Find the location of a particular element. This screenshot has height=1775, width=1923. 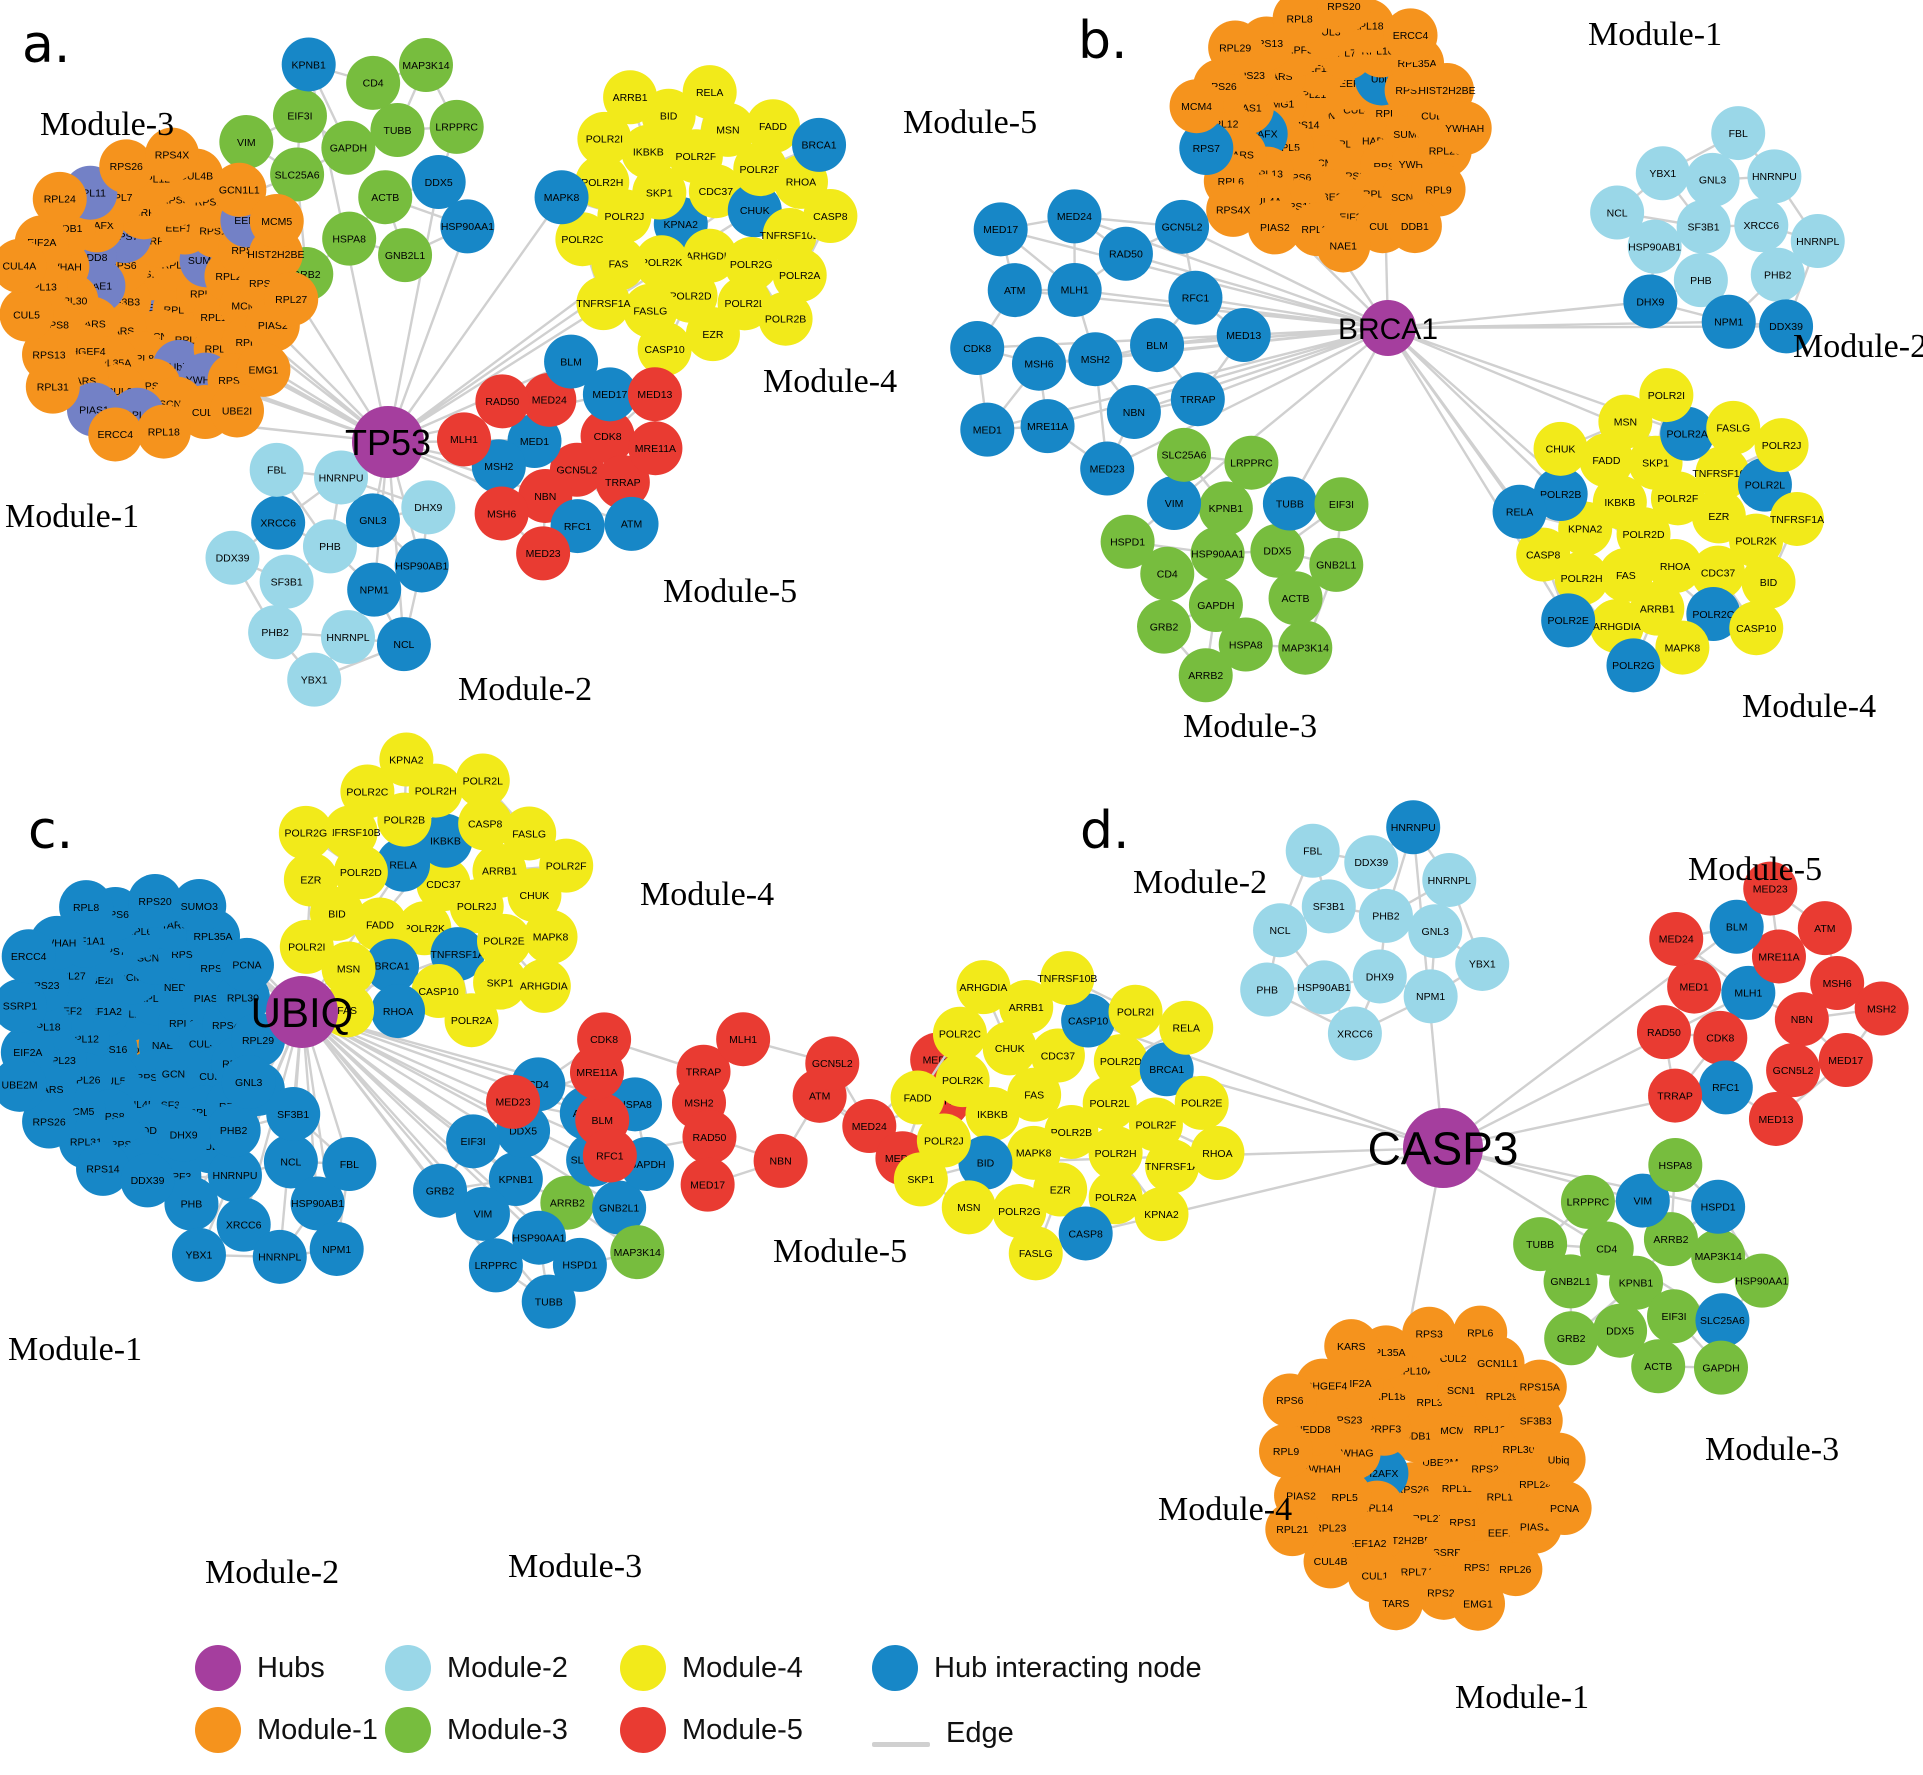

node-label-LRPPRC: LRPPRC is located at coordinates (496, 1266).